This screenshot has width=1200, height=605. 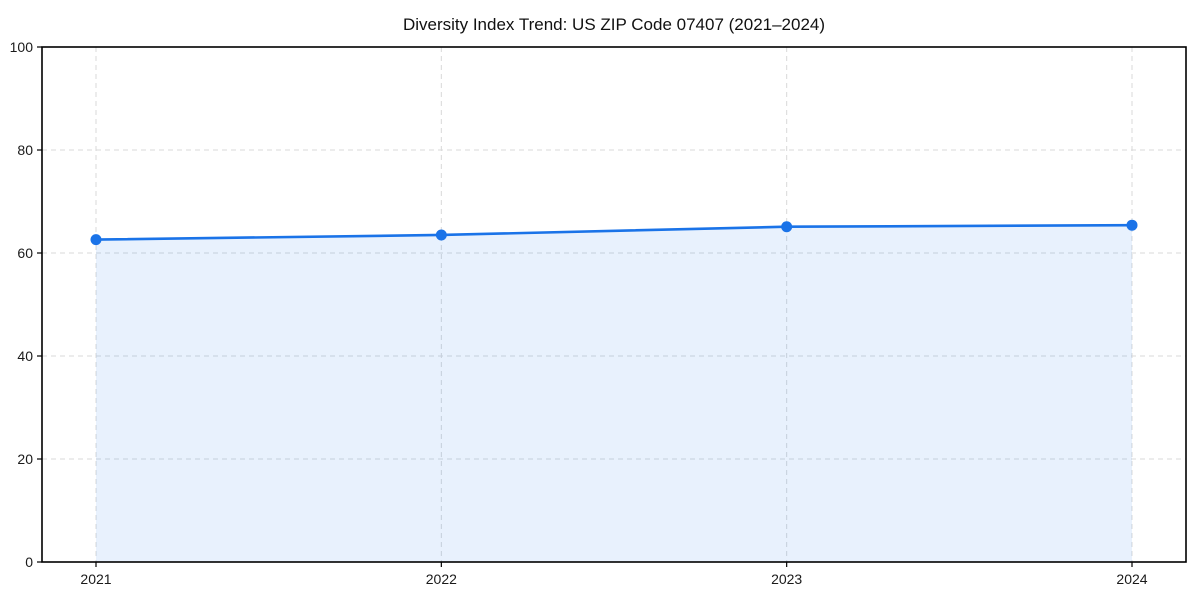 What do you see at coordinates (614, 232) in the screenshot?
I see `trend-line` at bounding box center [614, 232].